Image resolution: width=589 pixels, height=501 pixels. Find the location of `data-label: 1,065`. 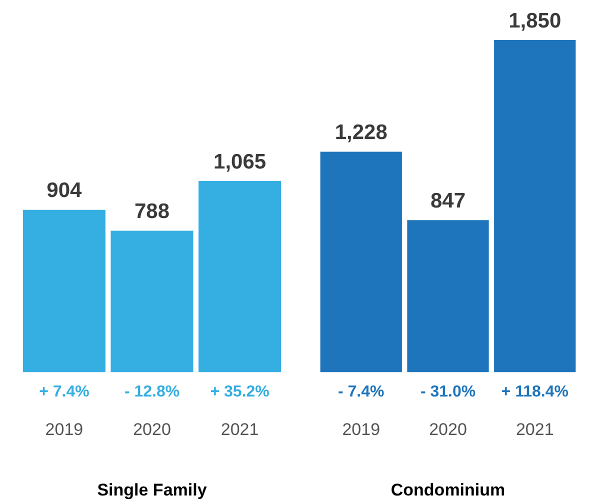

data-label: 1,065 is located at coordinates (240, 162).